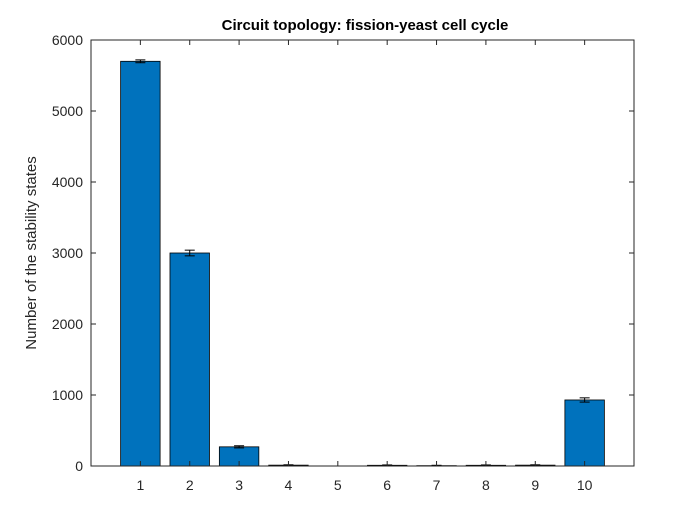  I want to click on x-tick-label: 5, so click(338, 485).